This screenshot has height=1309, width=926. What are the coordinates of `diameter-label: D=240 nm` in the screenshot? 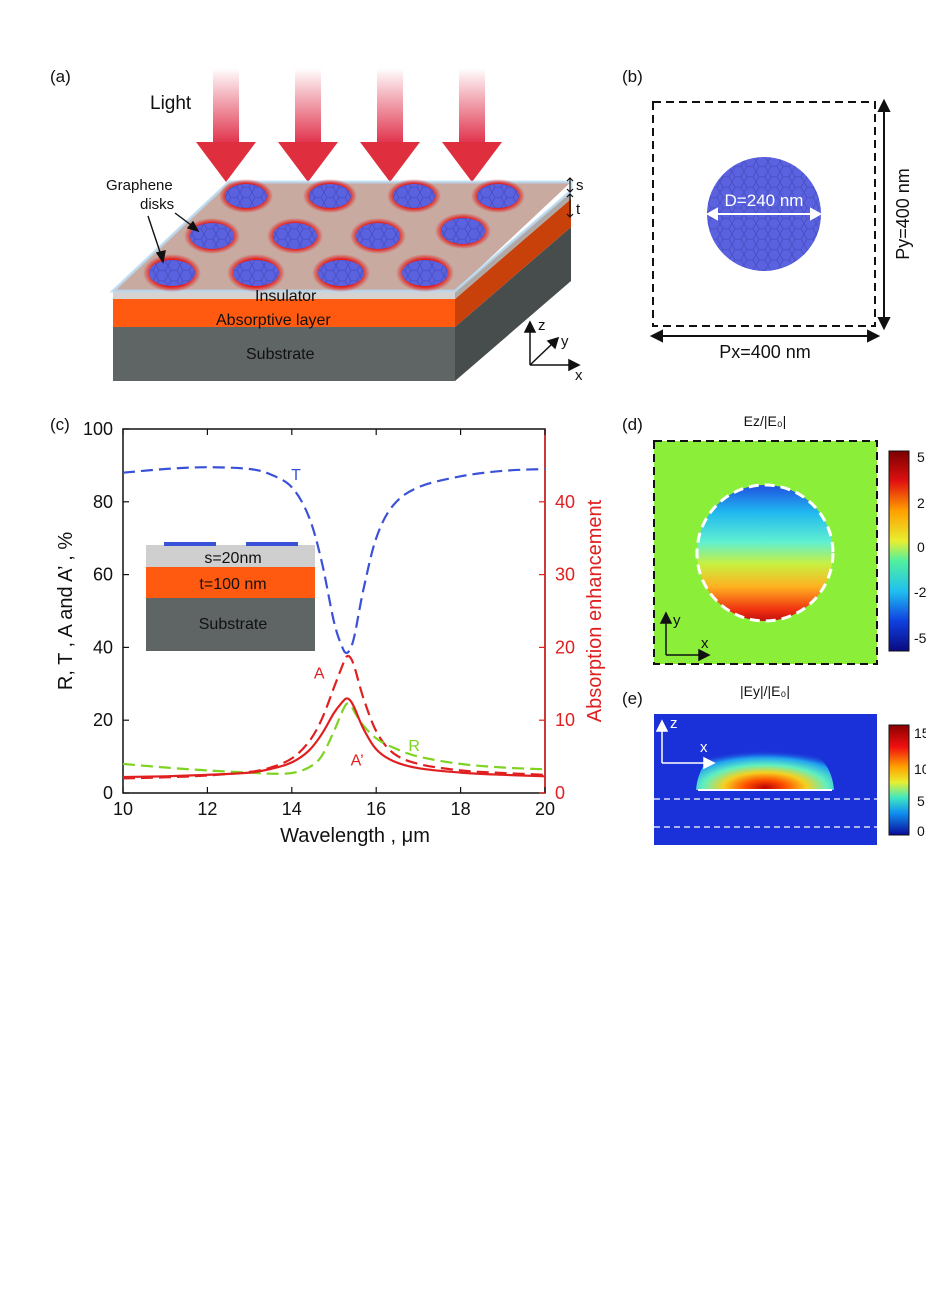 It's located at (764, 200).